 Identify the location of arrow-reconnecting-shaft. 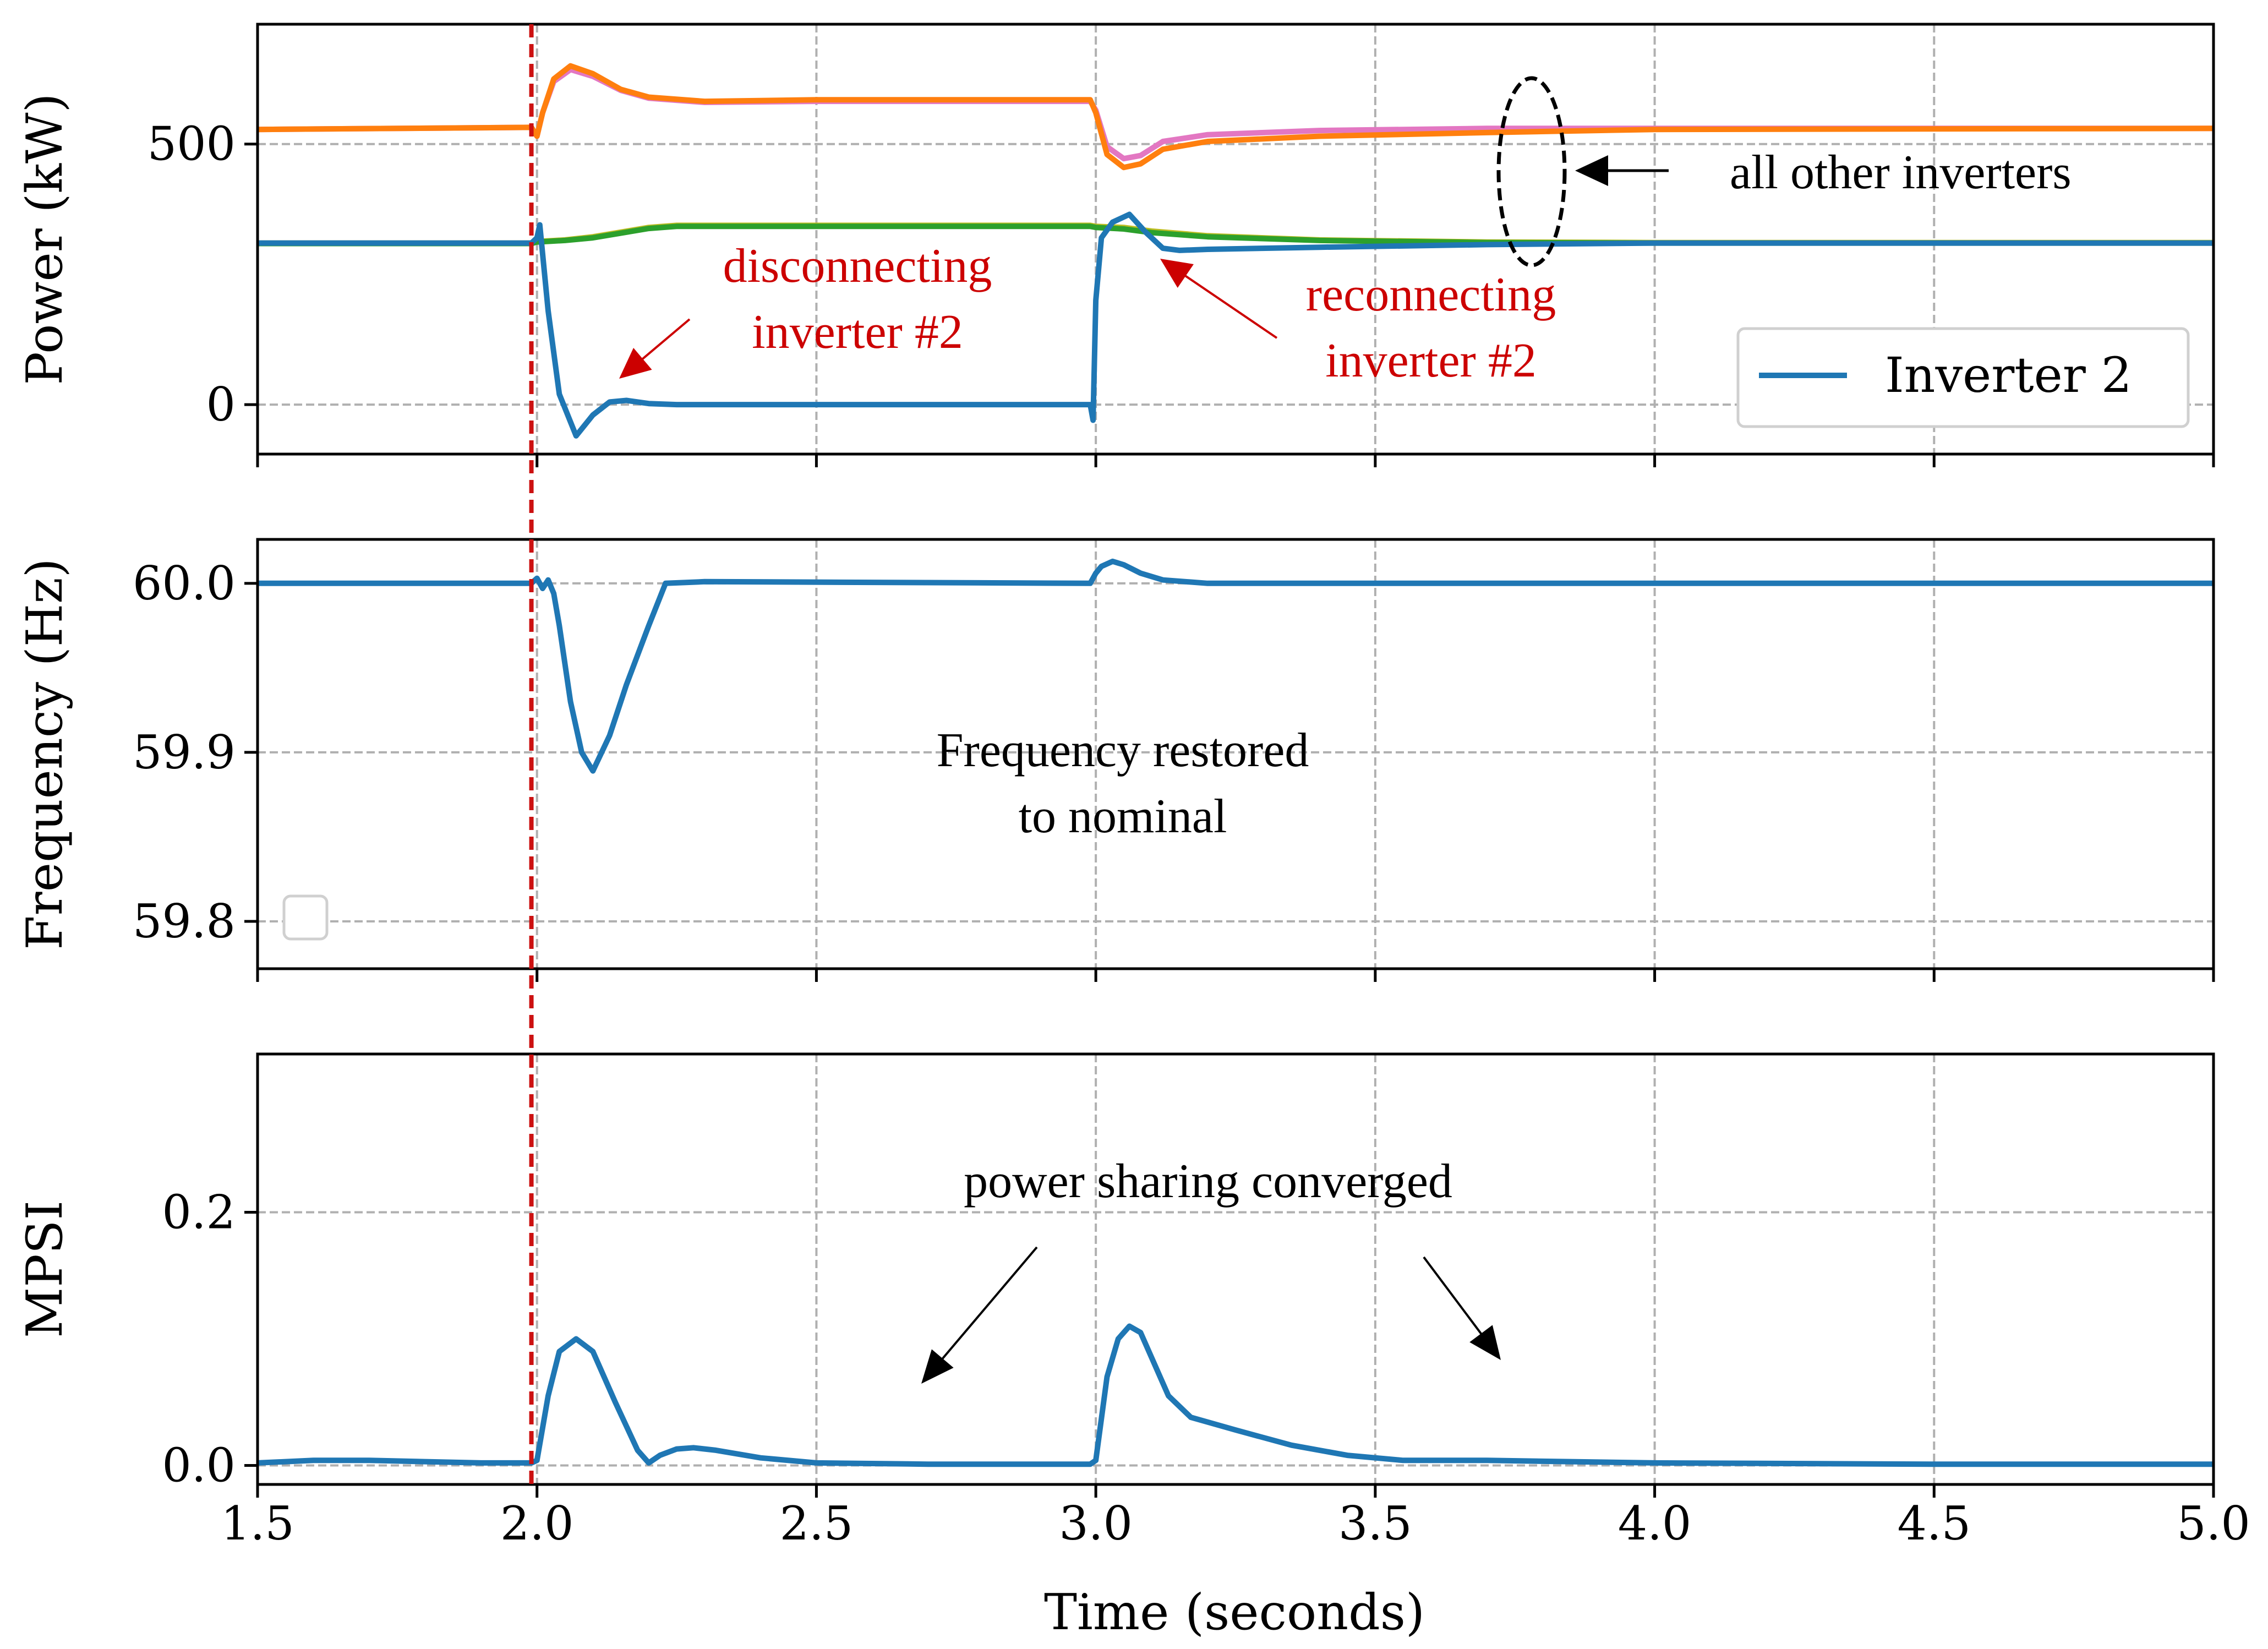
(1228, 305).